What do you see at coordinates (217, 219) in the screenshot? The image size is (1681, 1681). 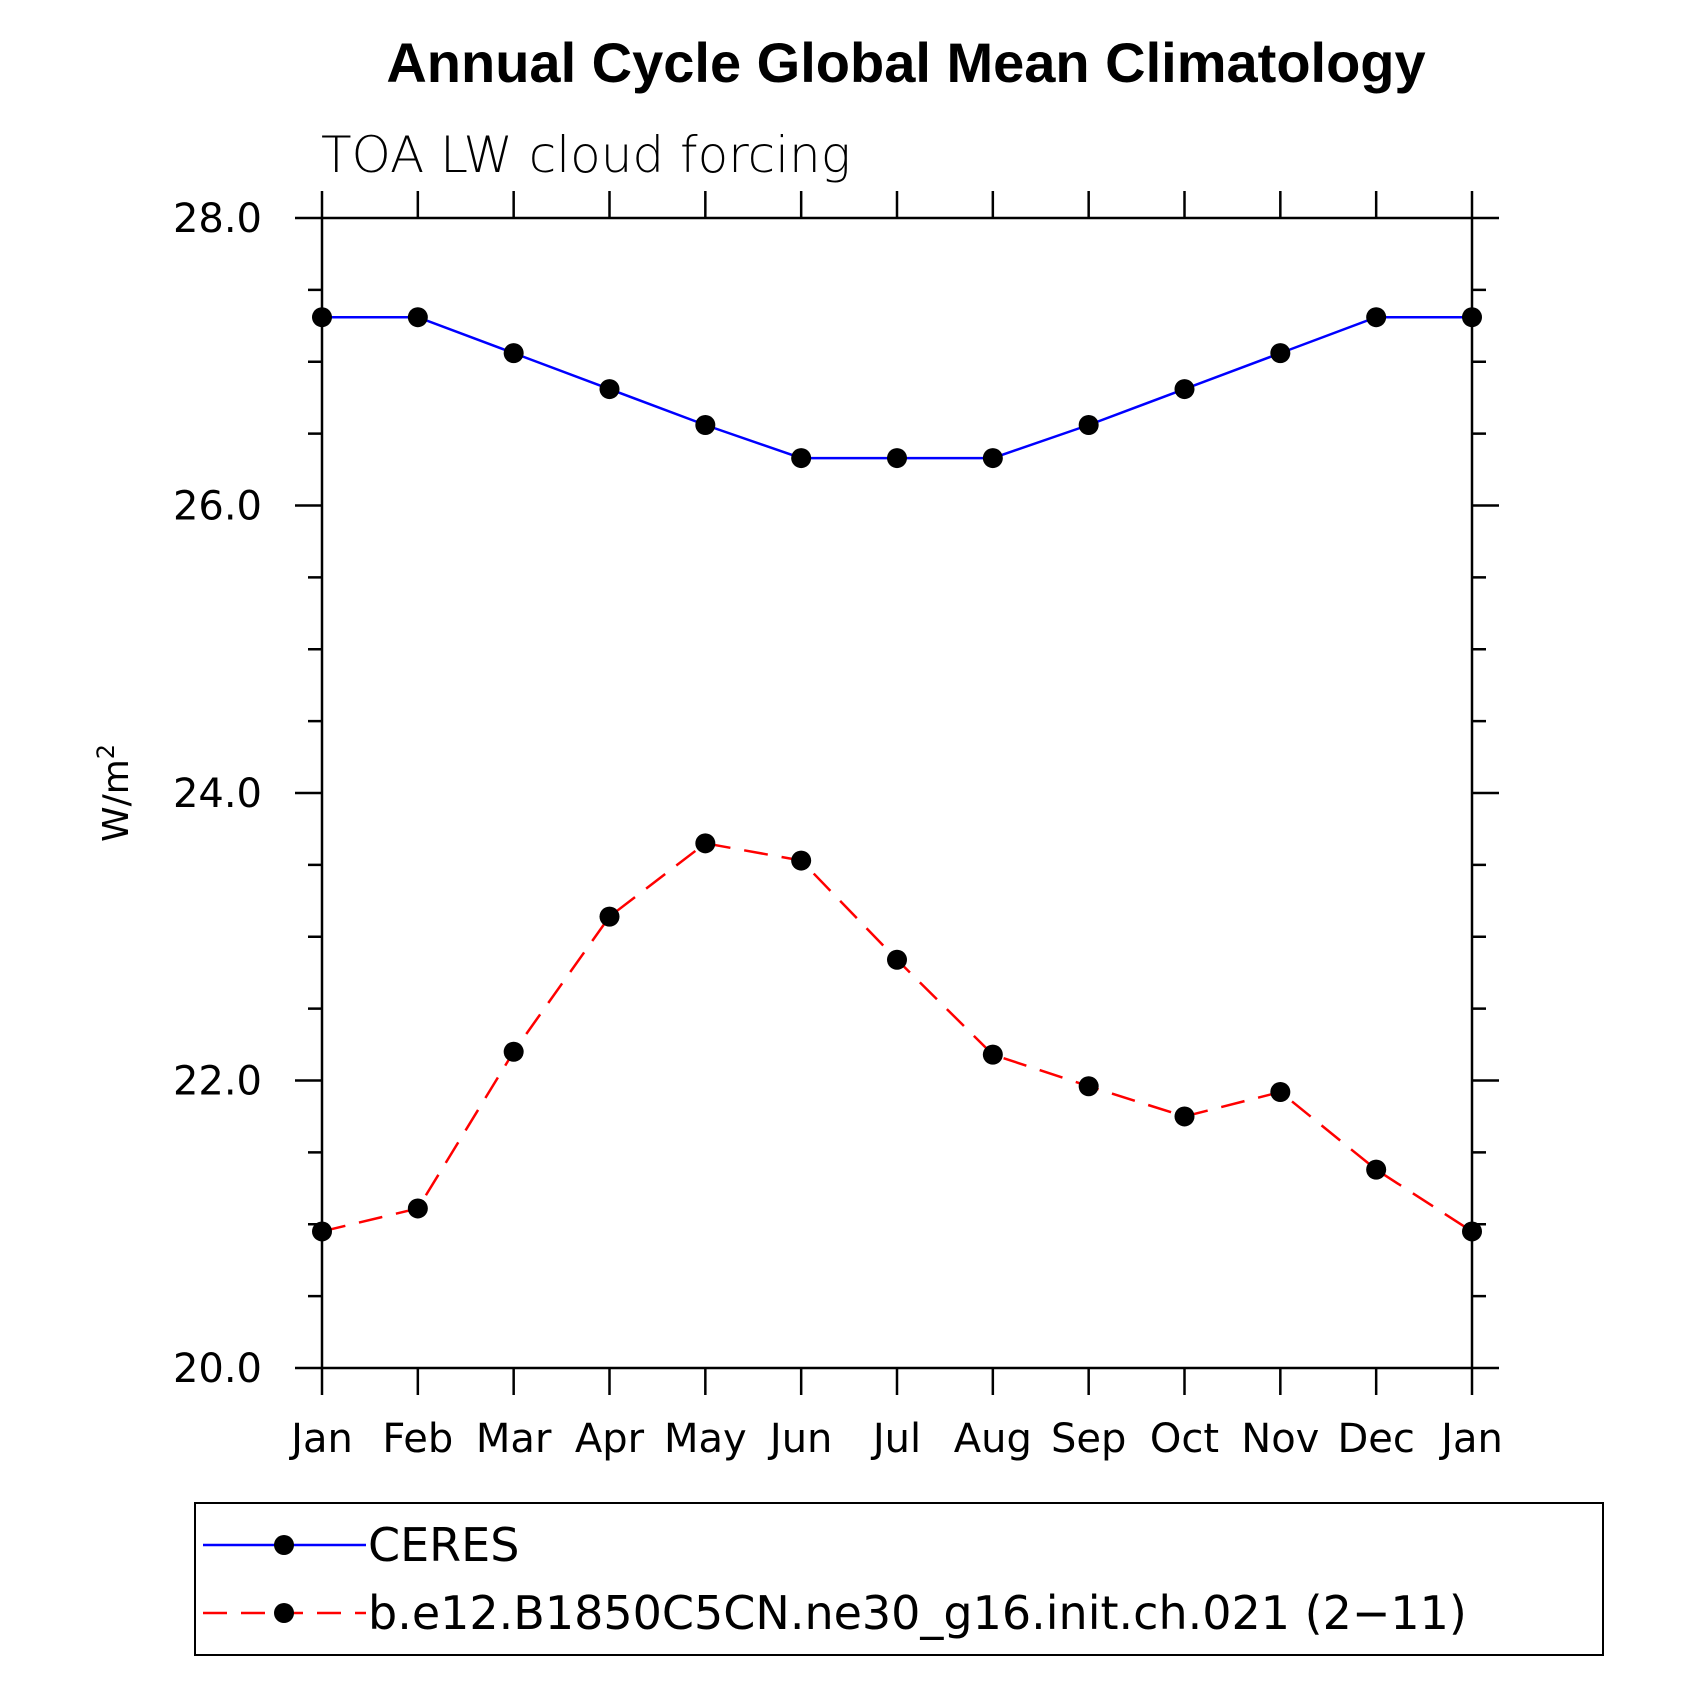 I see `y-tick-label: 28.0` at bounding box center [217, 219].